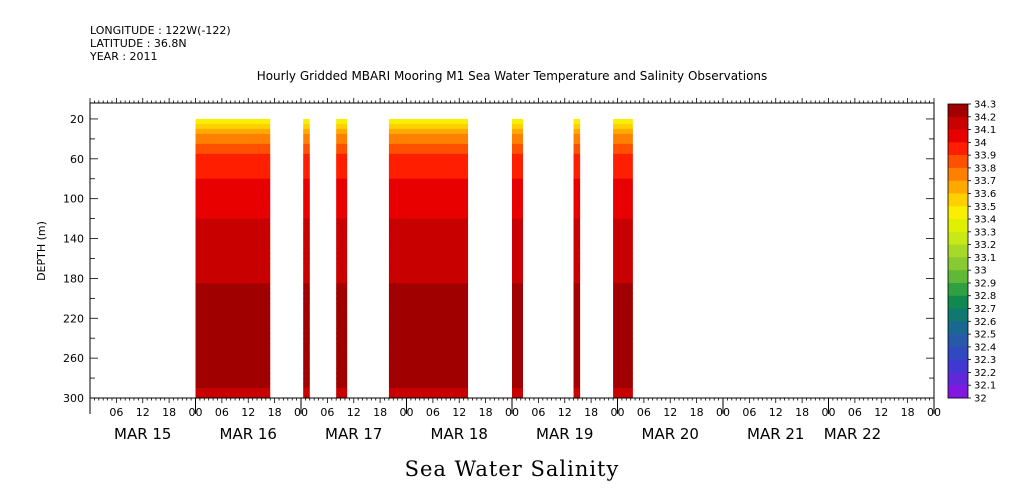  What do you see at coordinates (248, 434) in the screenshot?
I see `day-label: MAR 16` at bounding box center [248, 434].